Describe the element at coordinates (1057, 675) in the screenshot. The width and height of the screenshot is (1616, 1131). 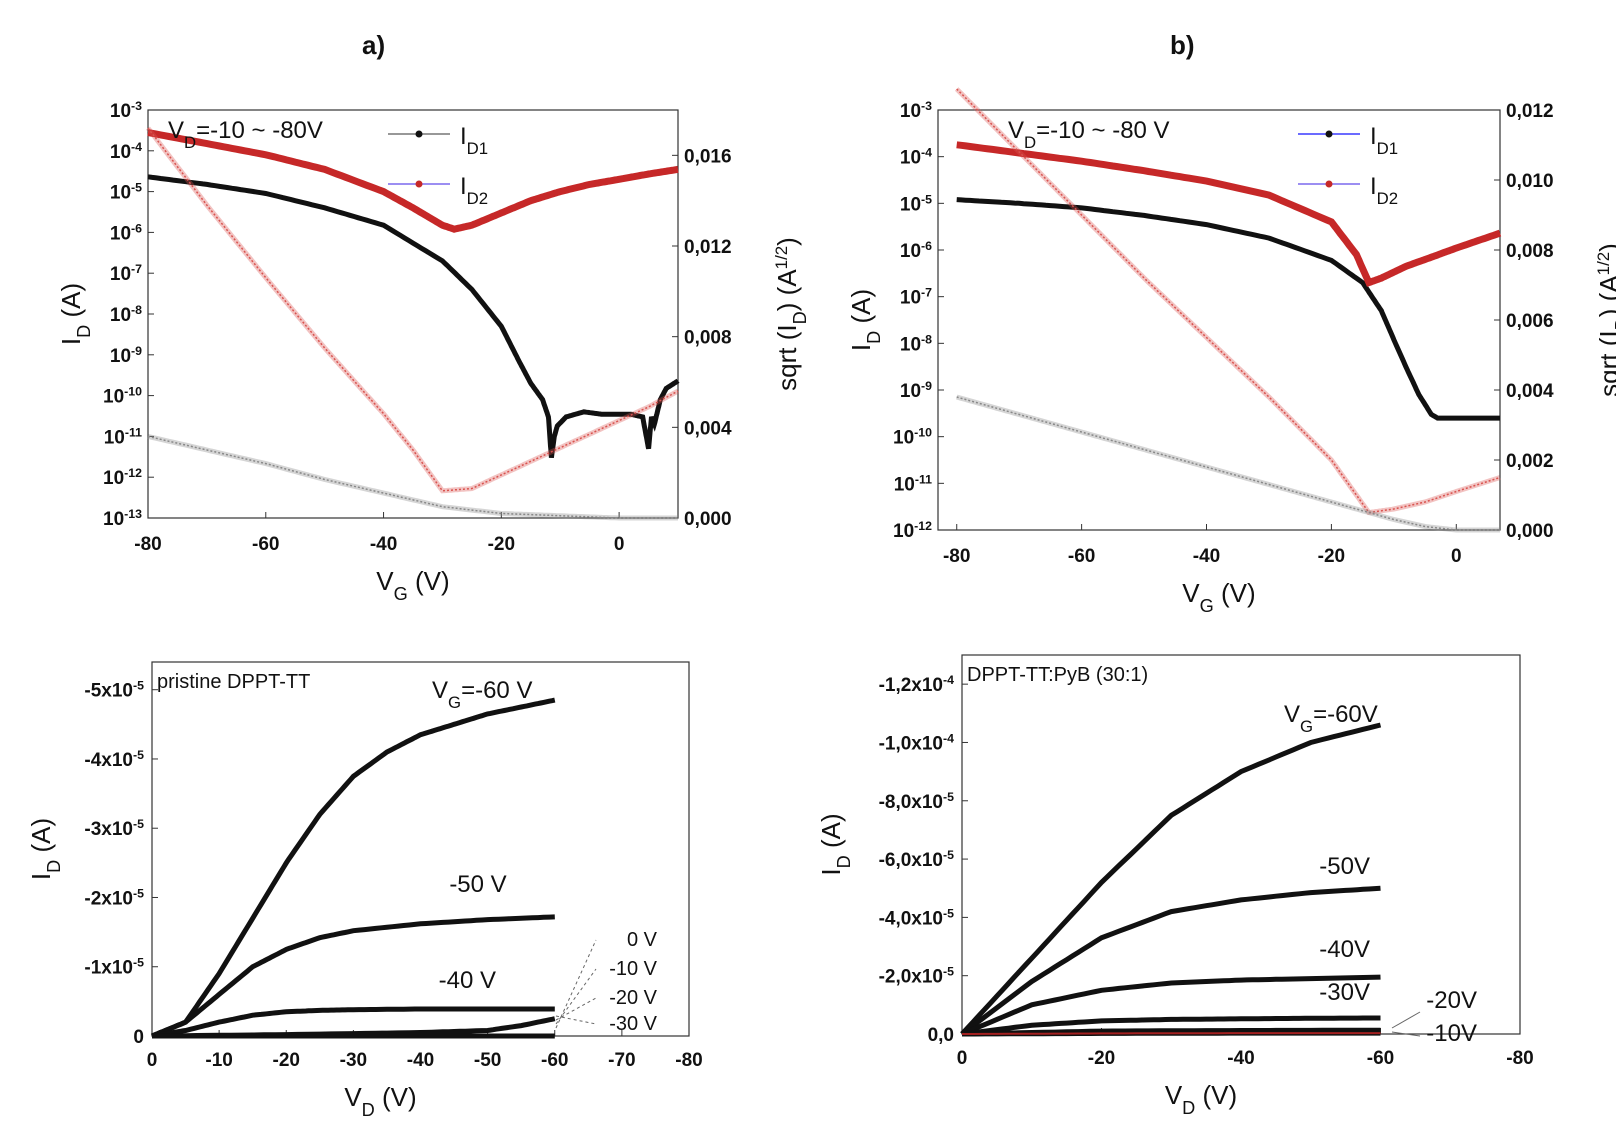
I see `sample-title: DPPT-TT:PyB (30:1)` at that location.